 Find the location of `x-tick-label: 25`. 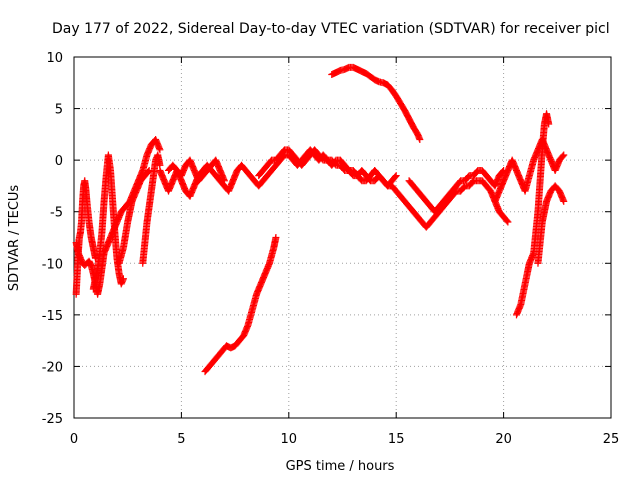

x-tick-label: 25 is located at coordinates (611, 439).